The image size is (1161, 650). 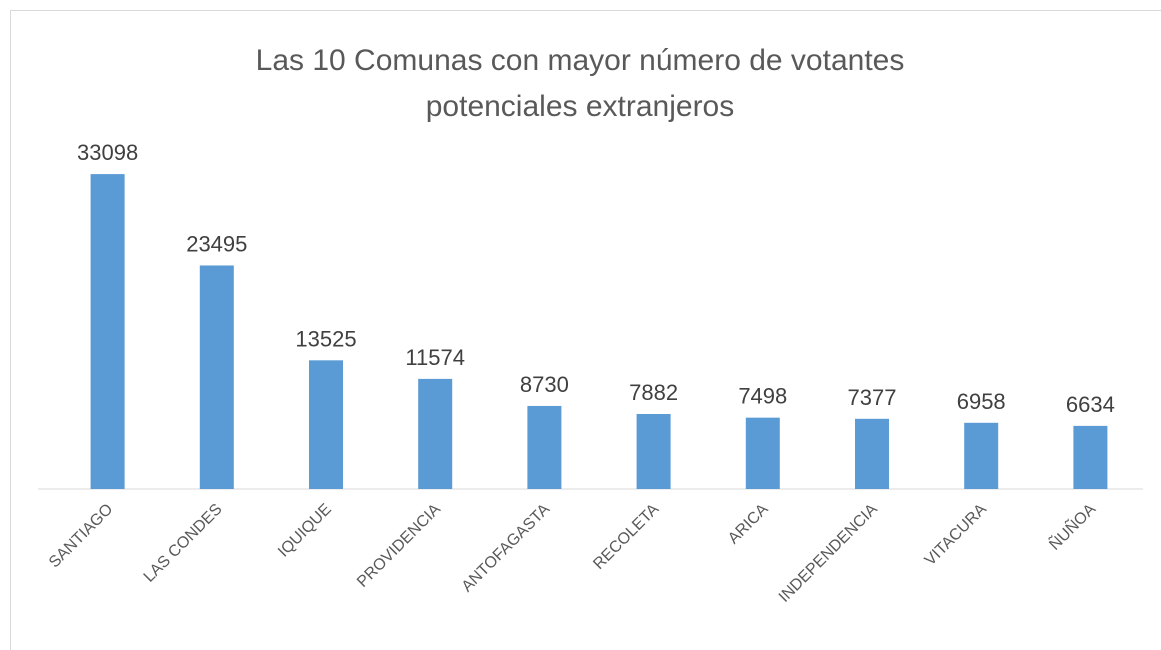 What do you see at coordinates (81, 536) in the screenshot?
I see `x-tick-label: SANTIAGO` at bounding box center [81, 536].